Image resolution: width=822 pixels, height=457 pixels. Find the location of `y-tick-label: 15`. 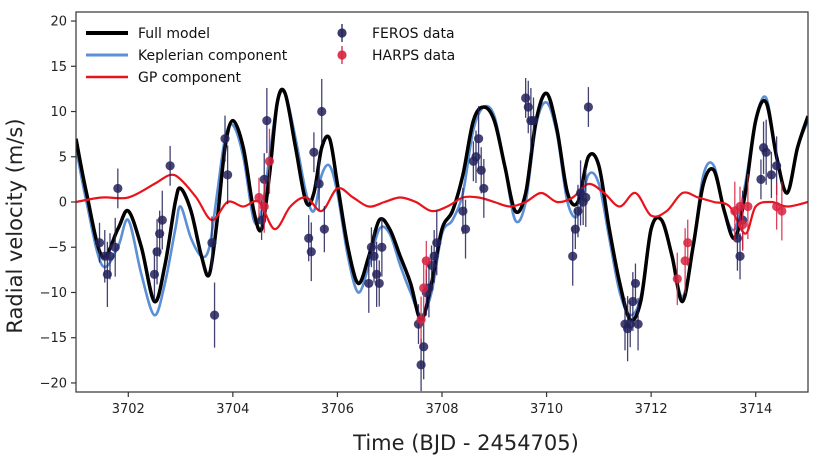

y-tick-label: 15 is located at coordinates (58, 67).